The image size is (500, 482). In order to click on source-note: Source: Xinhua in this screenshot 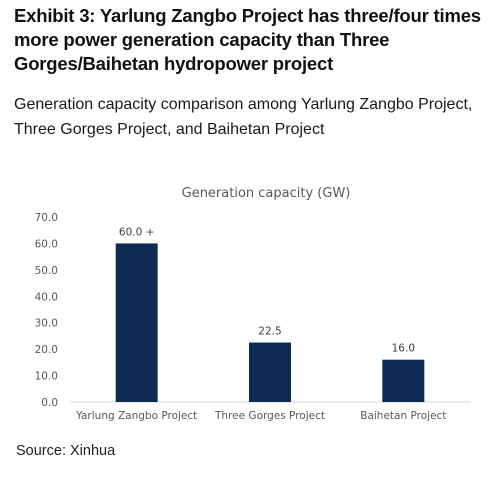, I will do `click(66, 451)`.